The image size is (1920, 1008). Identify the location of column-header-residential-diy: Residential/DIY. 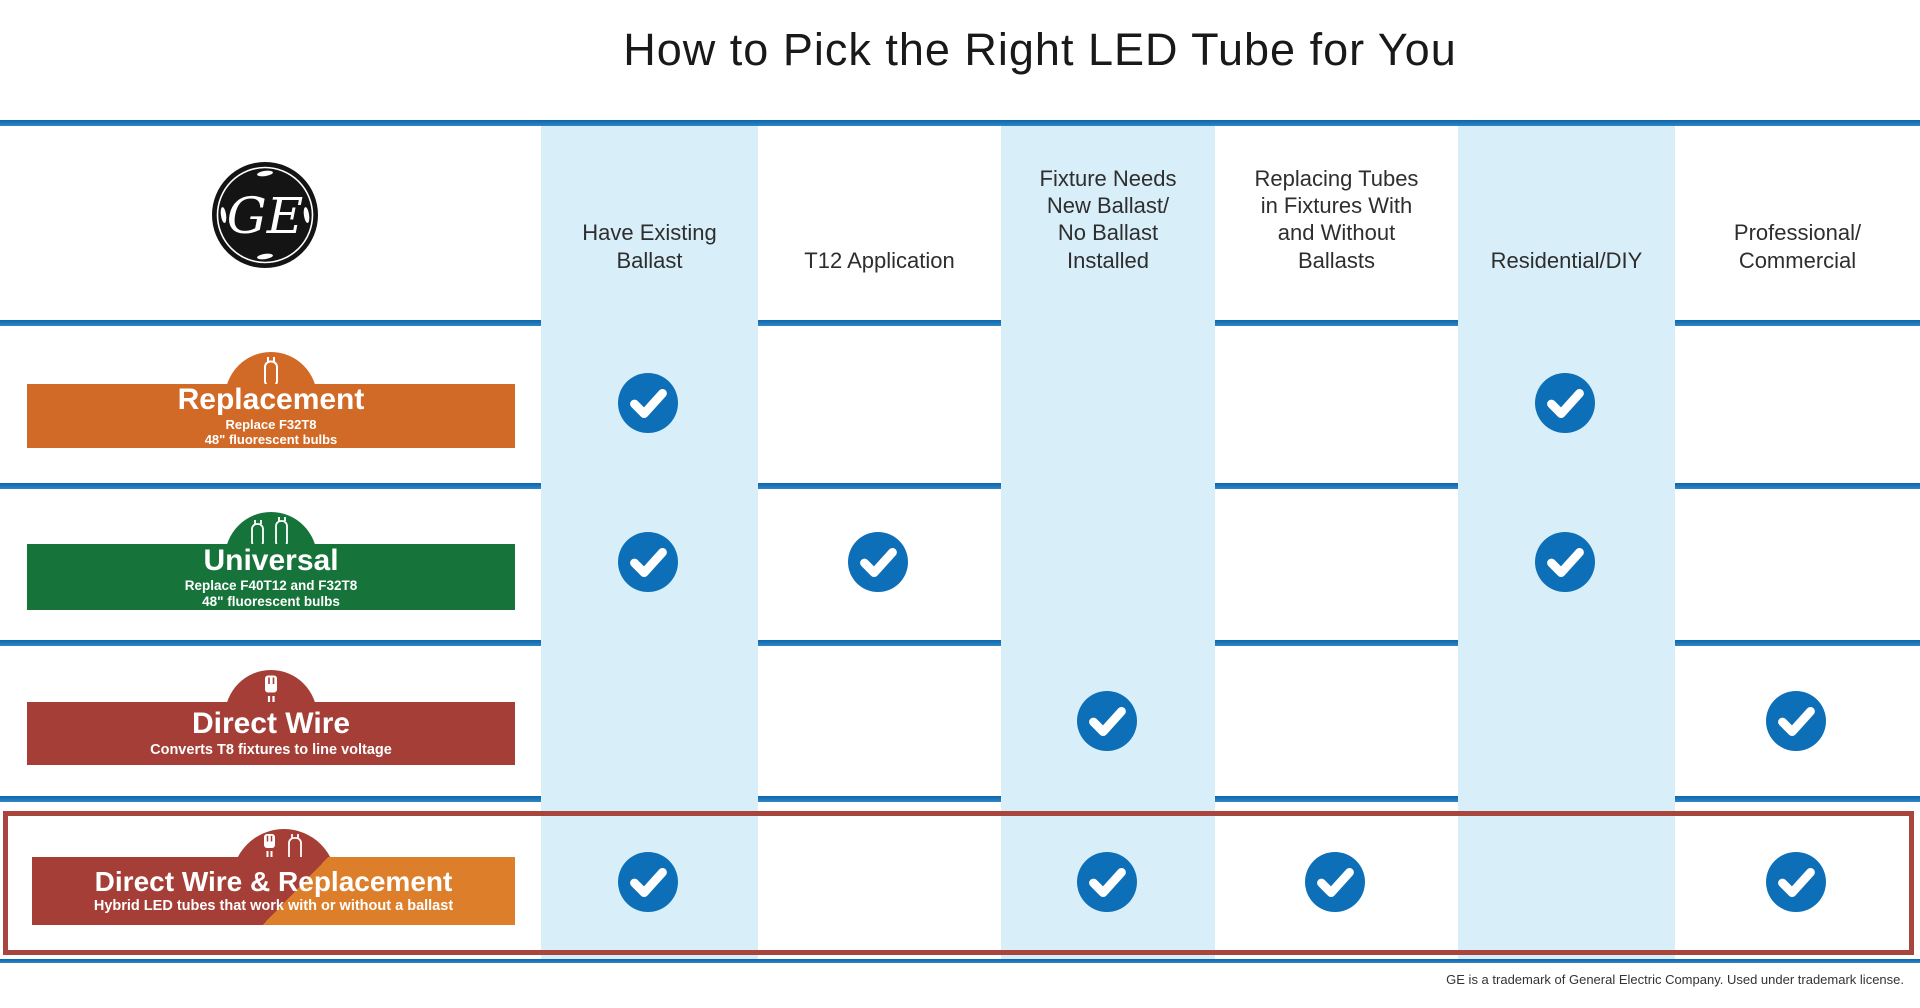
(1566, 260).